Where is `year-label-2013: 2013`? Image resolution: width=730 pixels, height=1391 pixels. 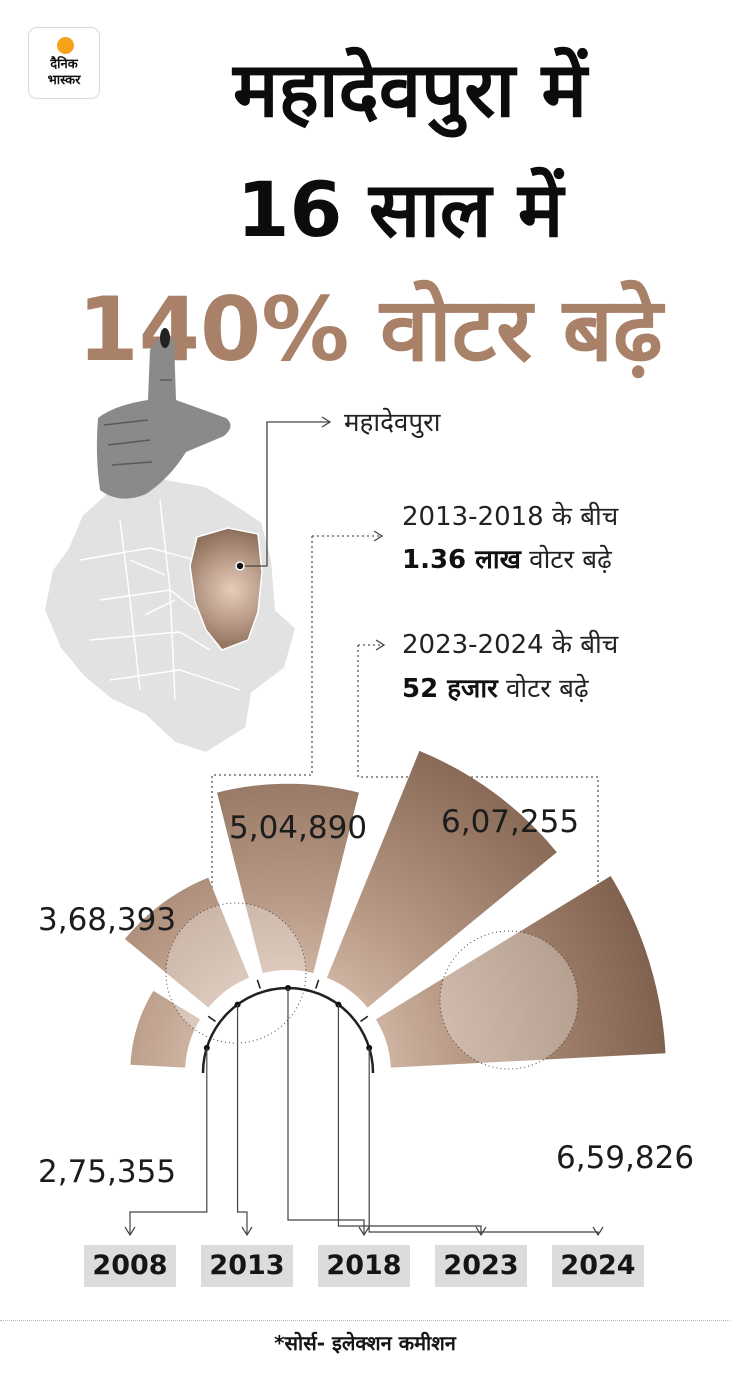 year-label-2013: 2013 is located at coordinates (247, 1266).